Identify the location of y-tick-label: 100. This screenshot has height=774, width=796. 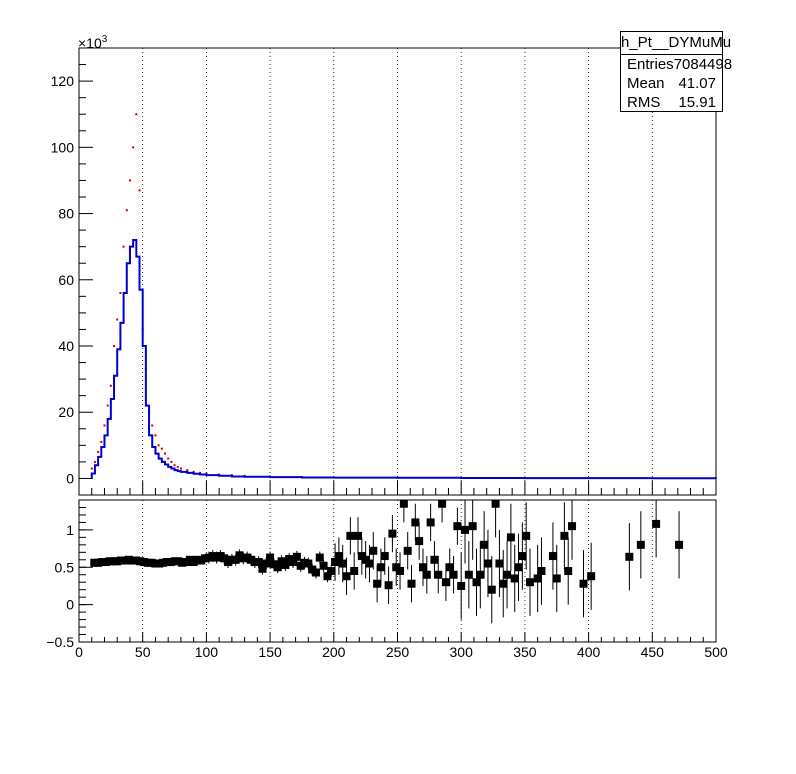
(63, 147).